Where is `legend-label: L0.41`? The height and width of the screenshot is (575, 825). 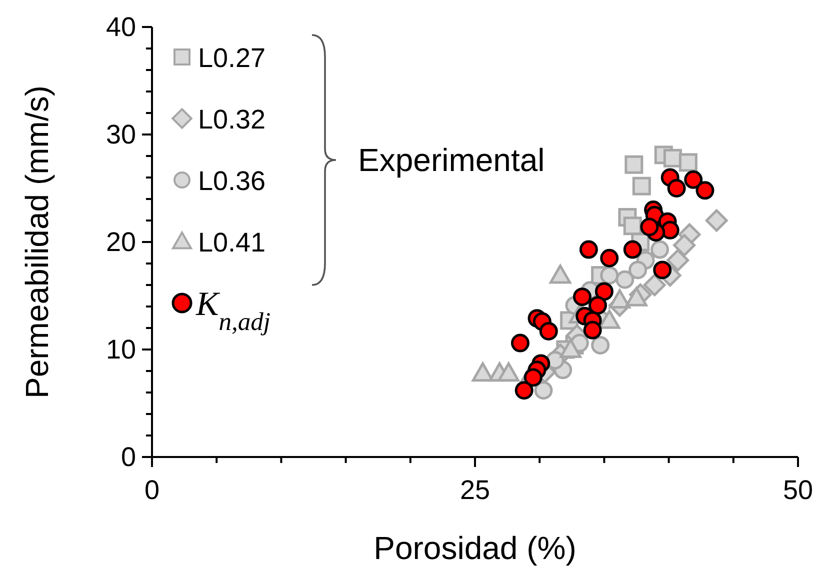
legend-label: L0.41 is located at coordinates (232, 243).